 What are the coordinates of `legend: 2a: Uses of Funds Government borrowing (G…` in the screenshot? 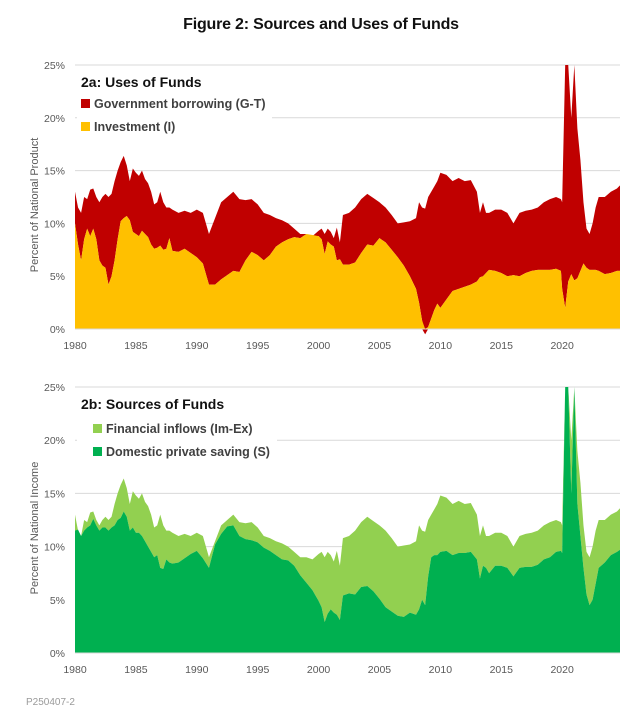 It's located at (174, 110).